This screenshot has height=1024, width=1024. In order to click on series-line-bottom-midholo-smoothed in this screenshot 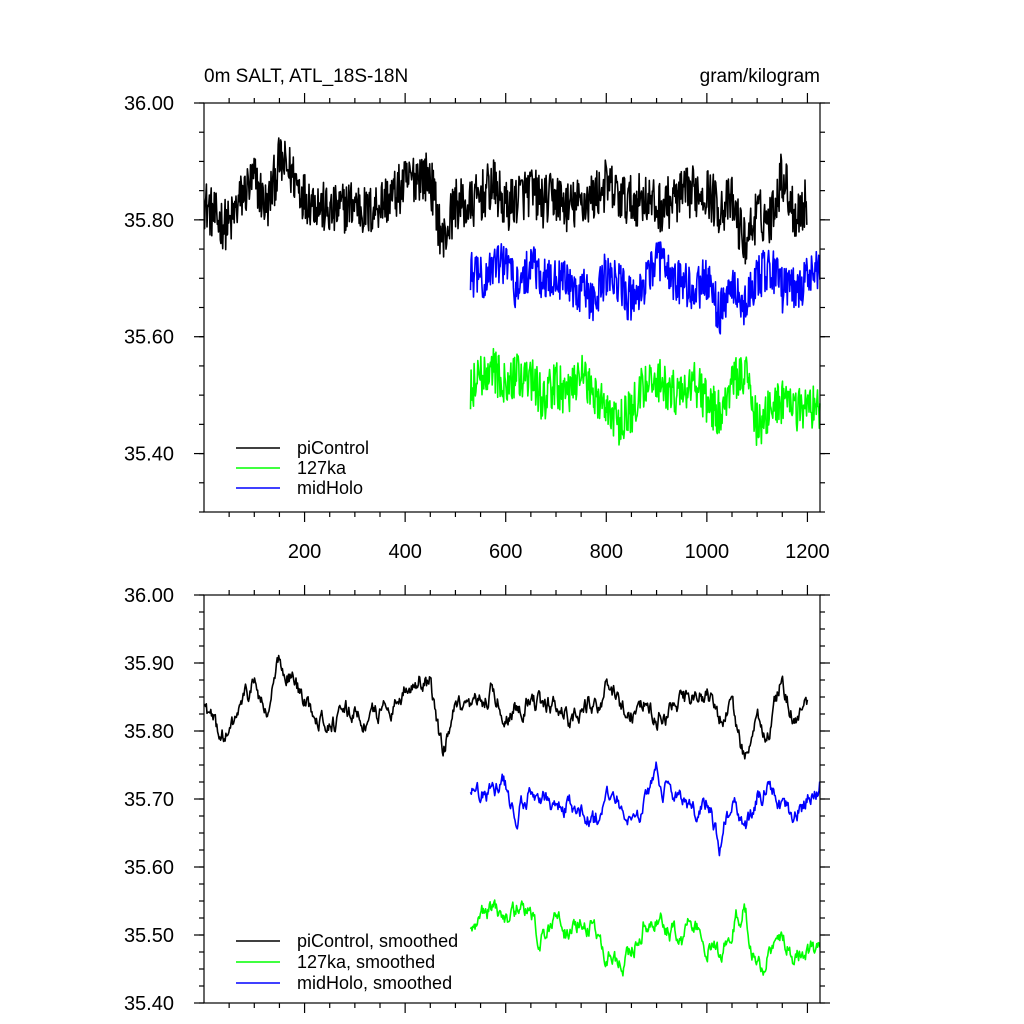, I will do `click(645, 809)`.